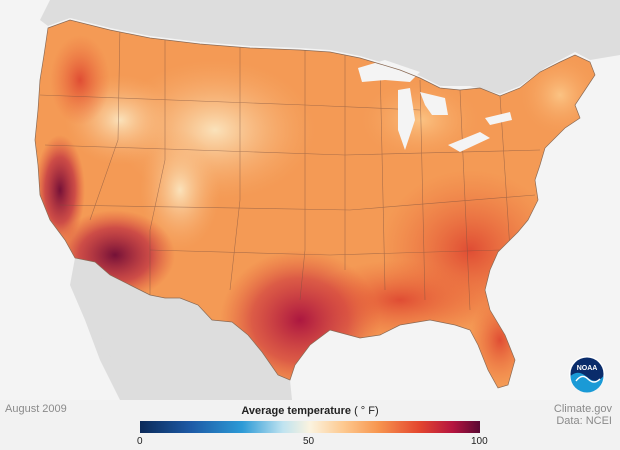 The height and width of the screenshot is (450, 620). What do you see at coordinates (296, 411) in the screenshot?
I see `legend-title-text: Average temperature` at bounding box center [296, 411].